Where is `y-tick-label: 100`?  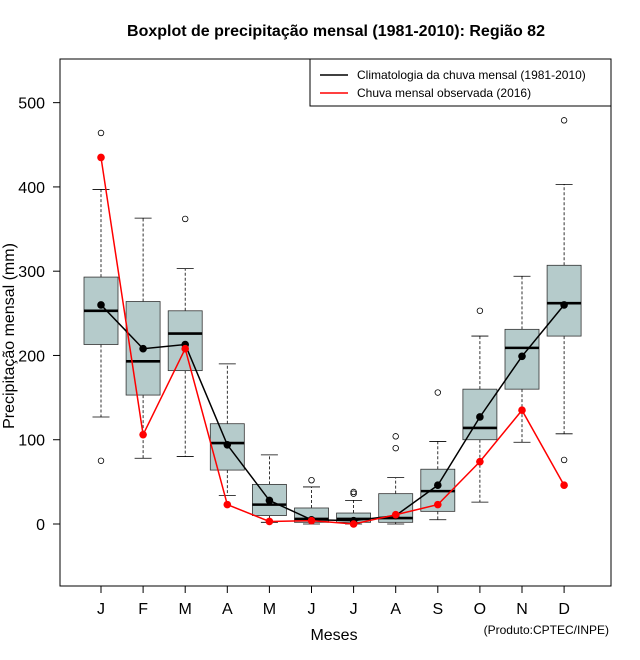
y-tick-label: 100 is located at coordinates (31, 441).